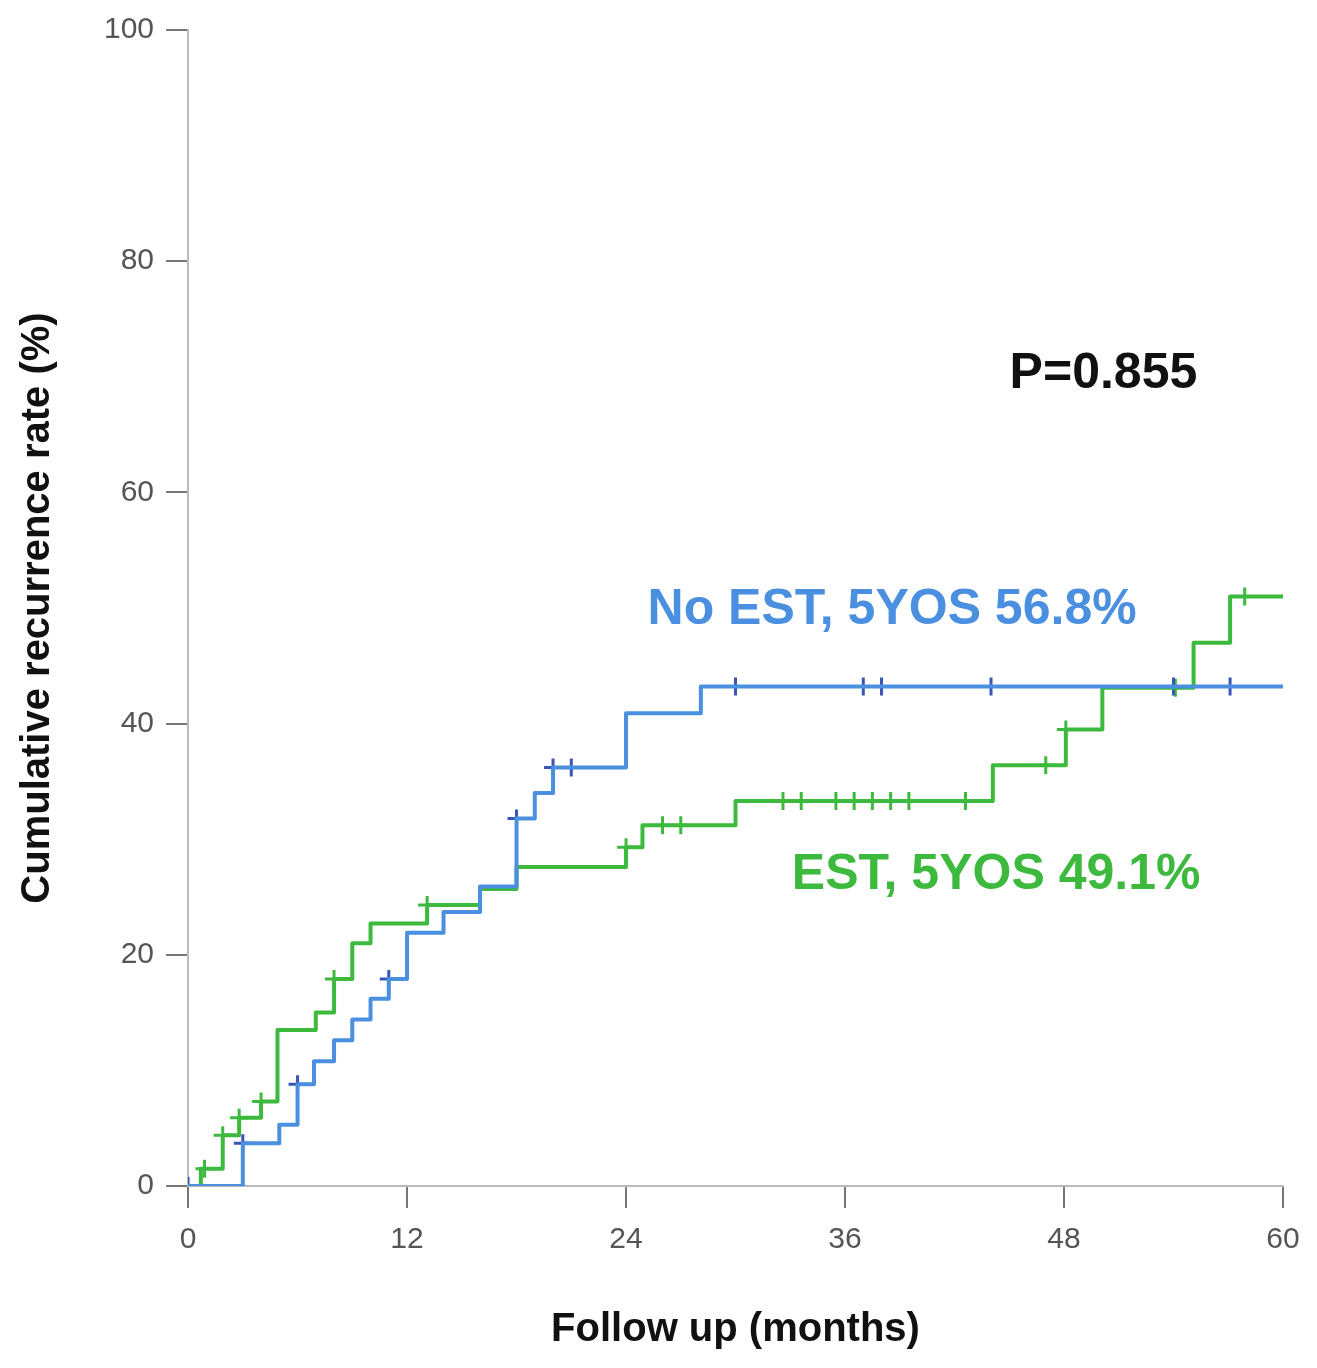 The height and width of the screenshot is (1368, 1317). Describe the element at coordinates (1103, 371) in the screenshot. I see `annotation: P=0.855` at that location.